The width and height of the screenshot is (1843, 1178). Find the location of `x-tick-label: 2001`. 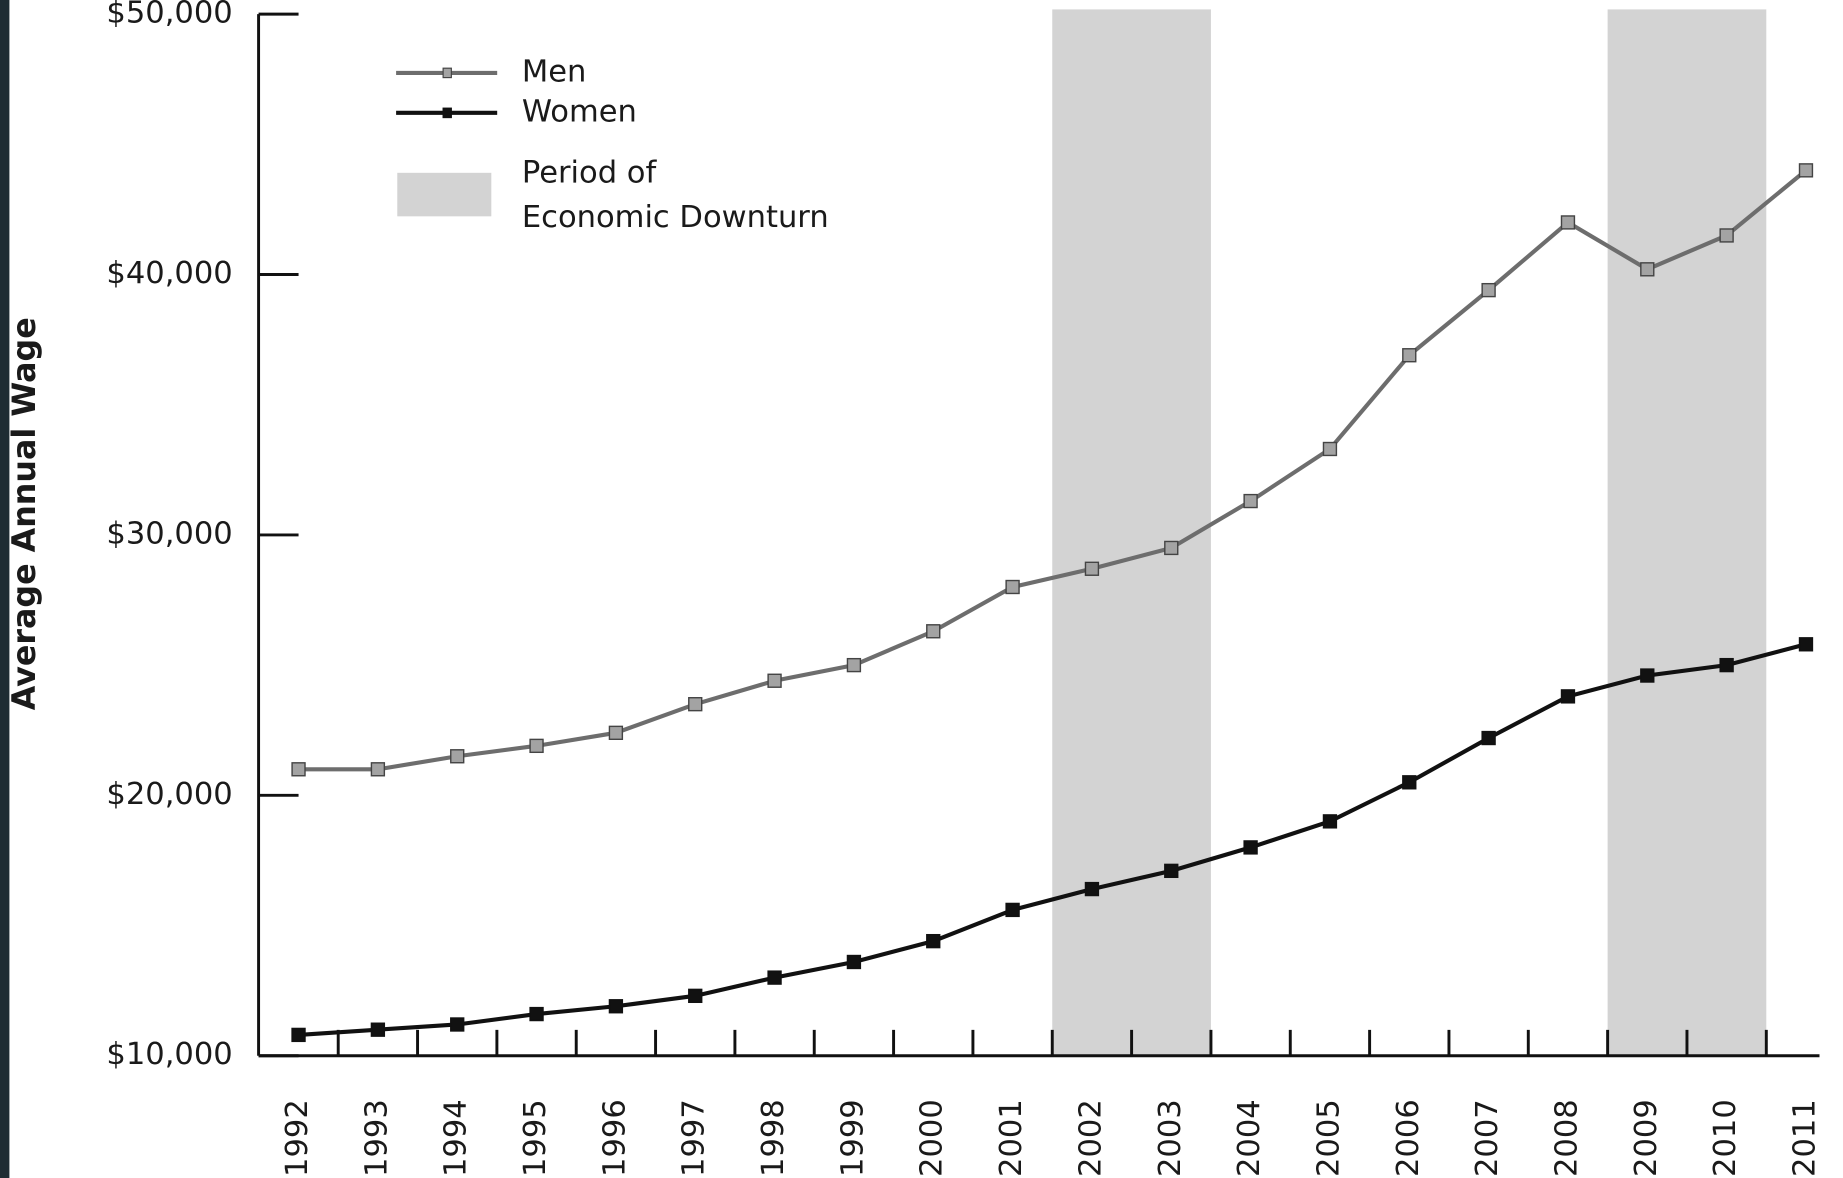

x-tick-label: 2001 is located at coordinates (1011, 1138).